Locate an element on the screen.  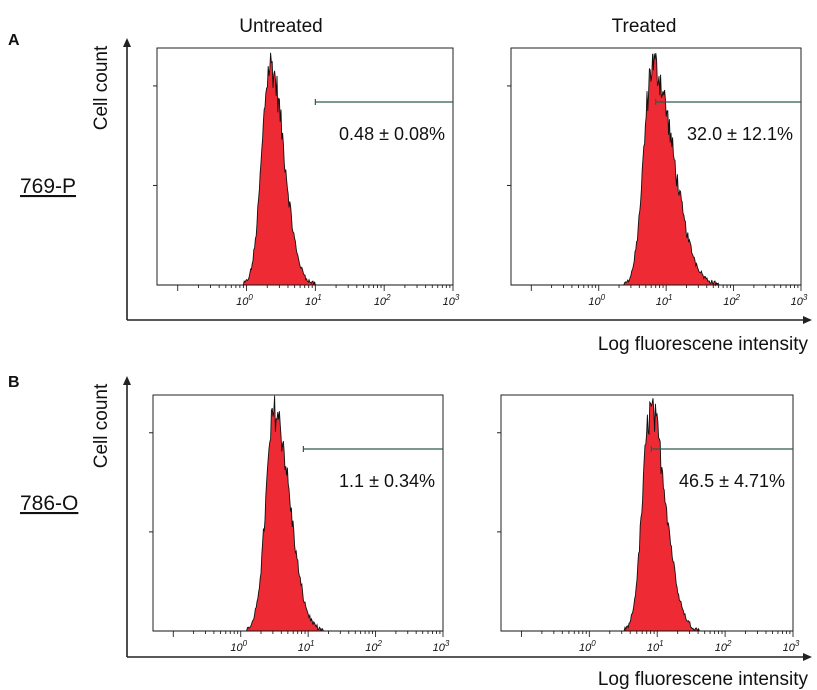
y-axis-title-b: Cell count is located at coordinates (101, 425).